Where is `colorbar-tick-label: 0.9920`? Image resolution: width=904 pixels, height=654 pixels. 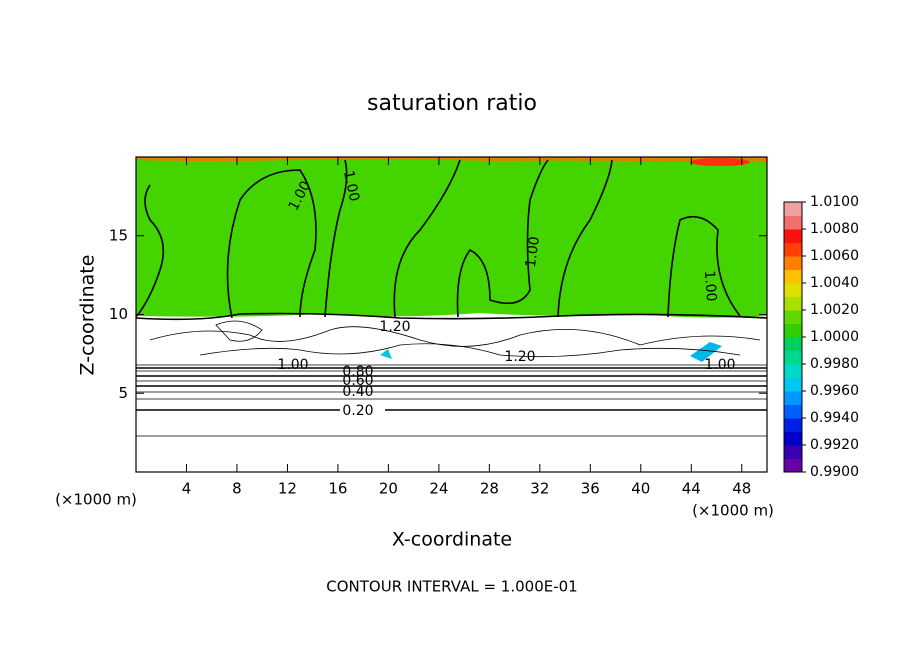 colorbar-tick-label: 0.9920 is located at coordinates (834, 445).